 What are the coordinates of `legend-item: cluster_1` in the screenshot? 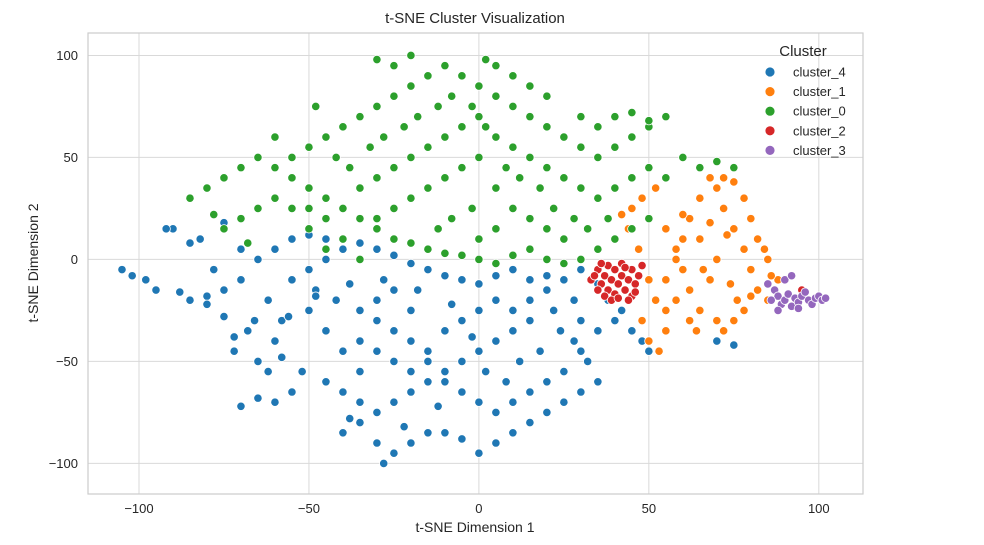 It's located at (805, 91).